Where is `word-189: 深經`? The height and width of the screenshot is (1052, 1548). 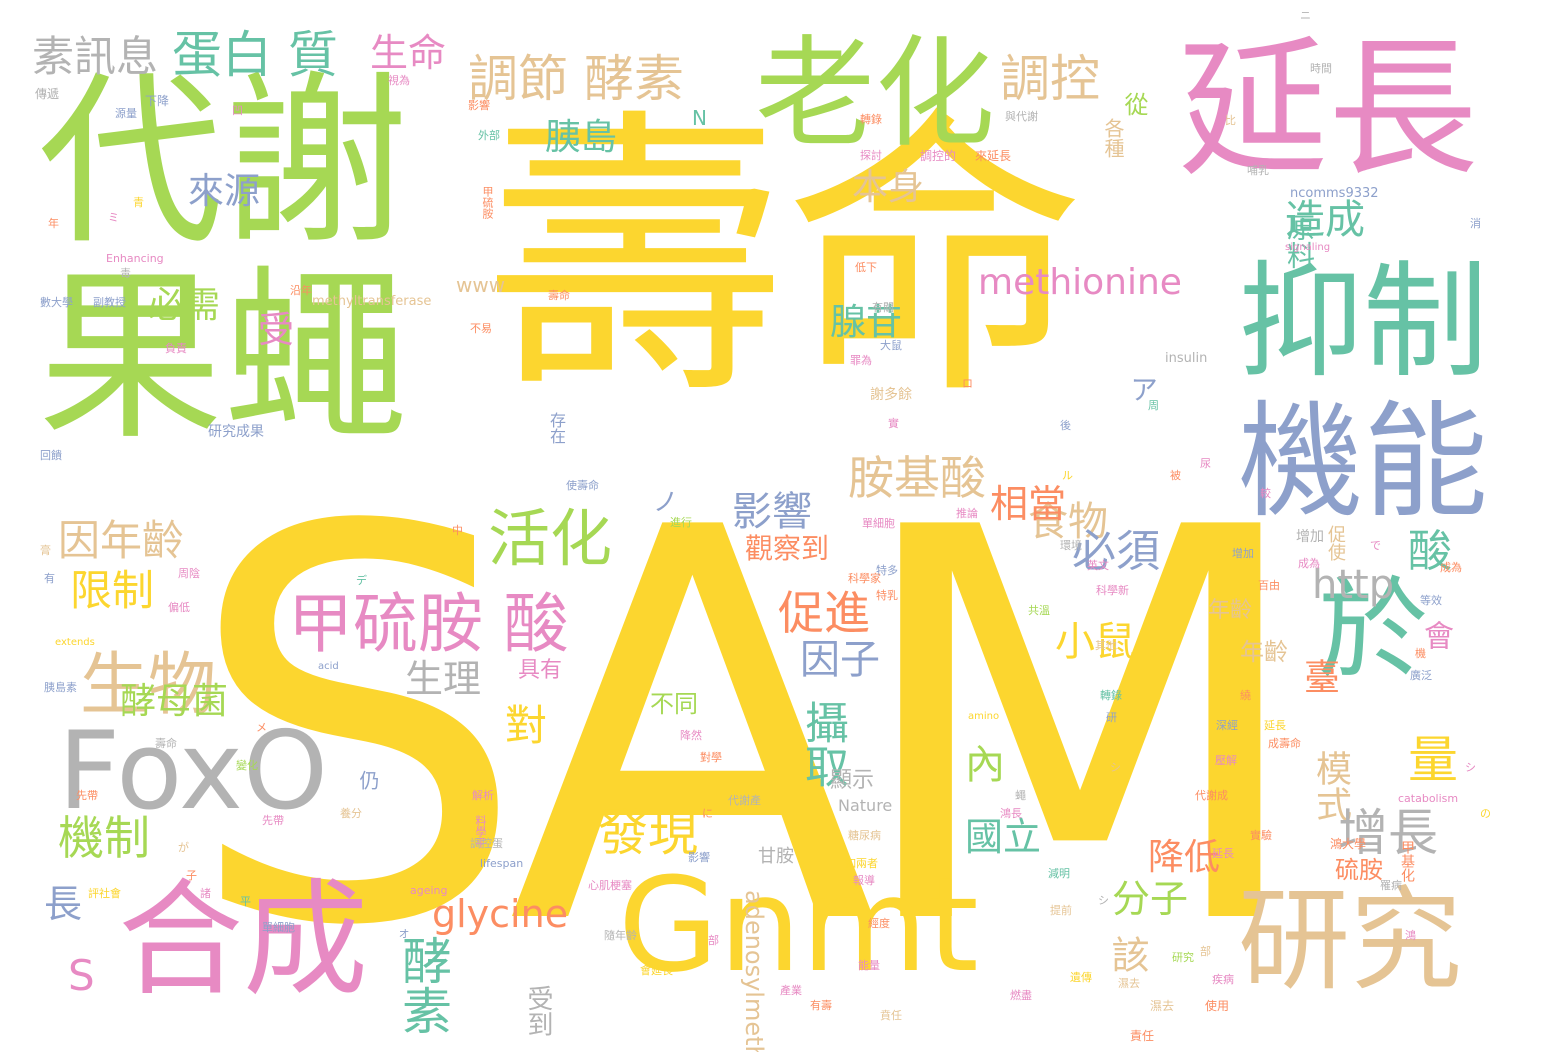 word-189: 深經 is located at coordinates (1227, 725).